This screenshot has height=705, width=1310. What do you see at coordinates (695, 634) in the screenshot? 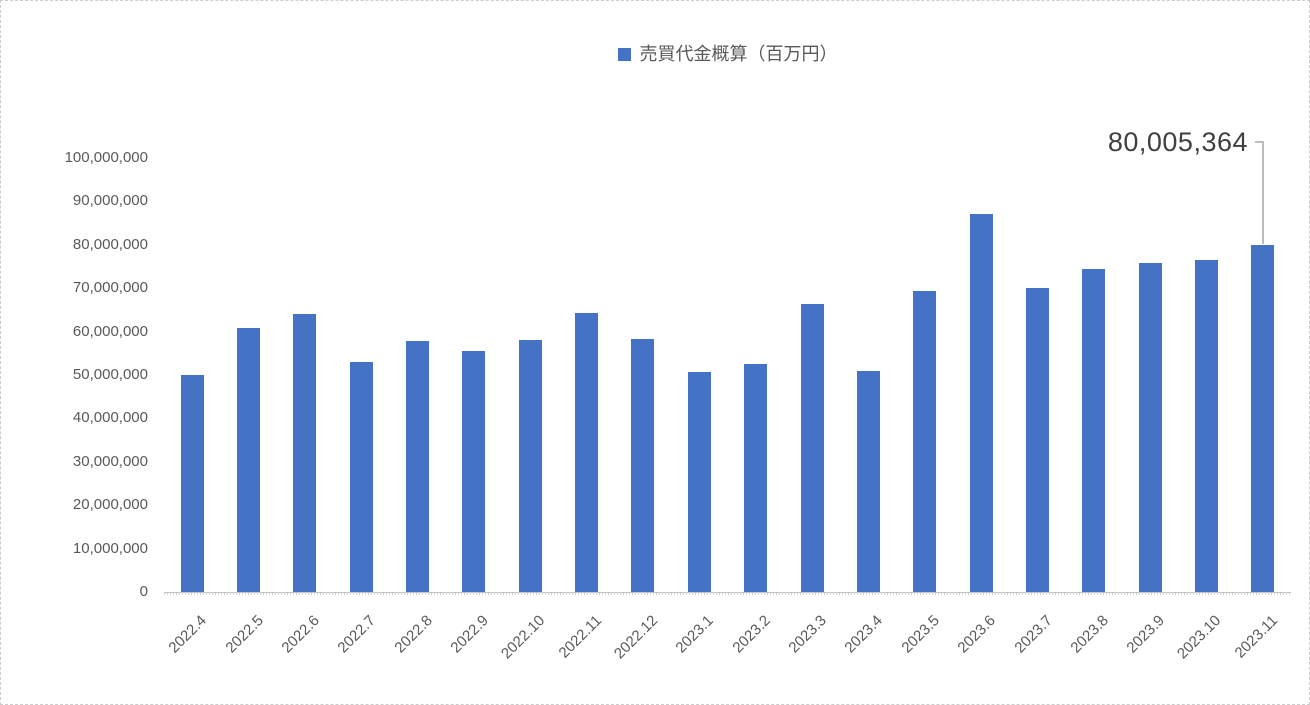
I see `x-axis-tick-label: 2023.1` at bounding box center [695, 634].